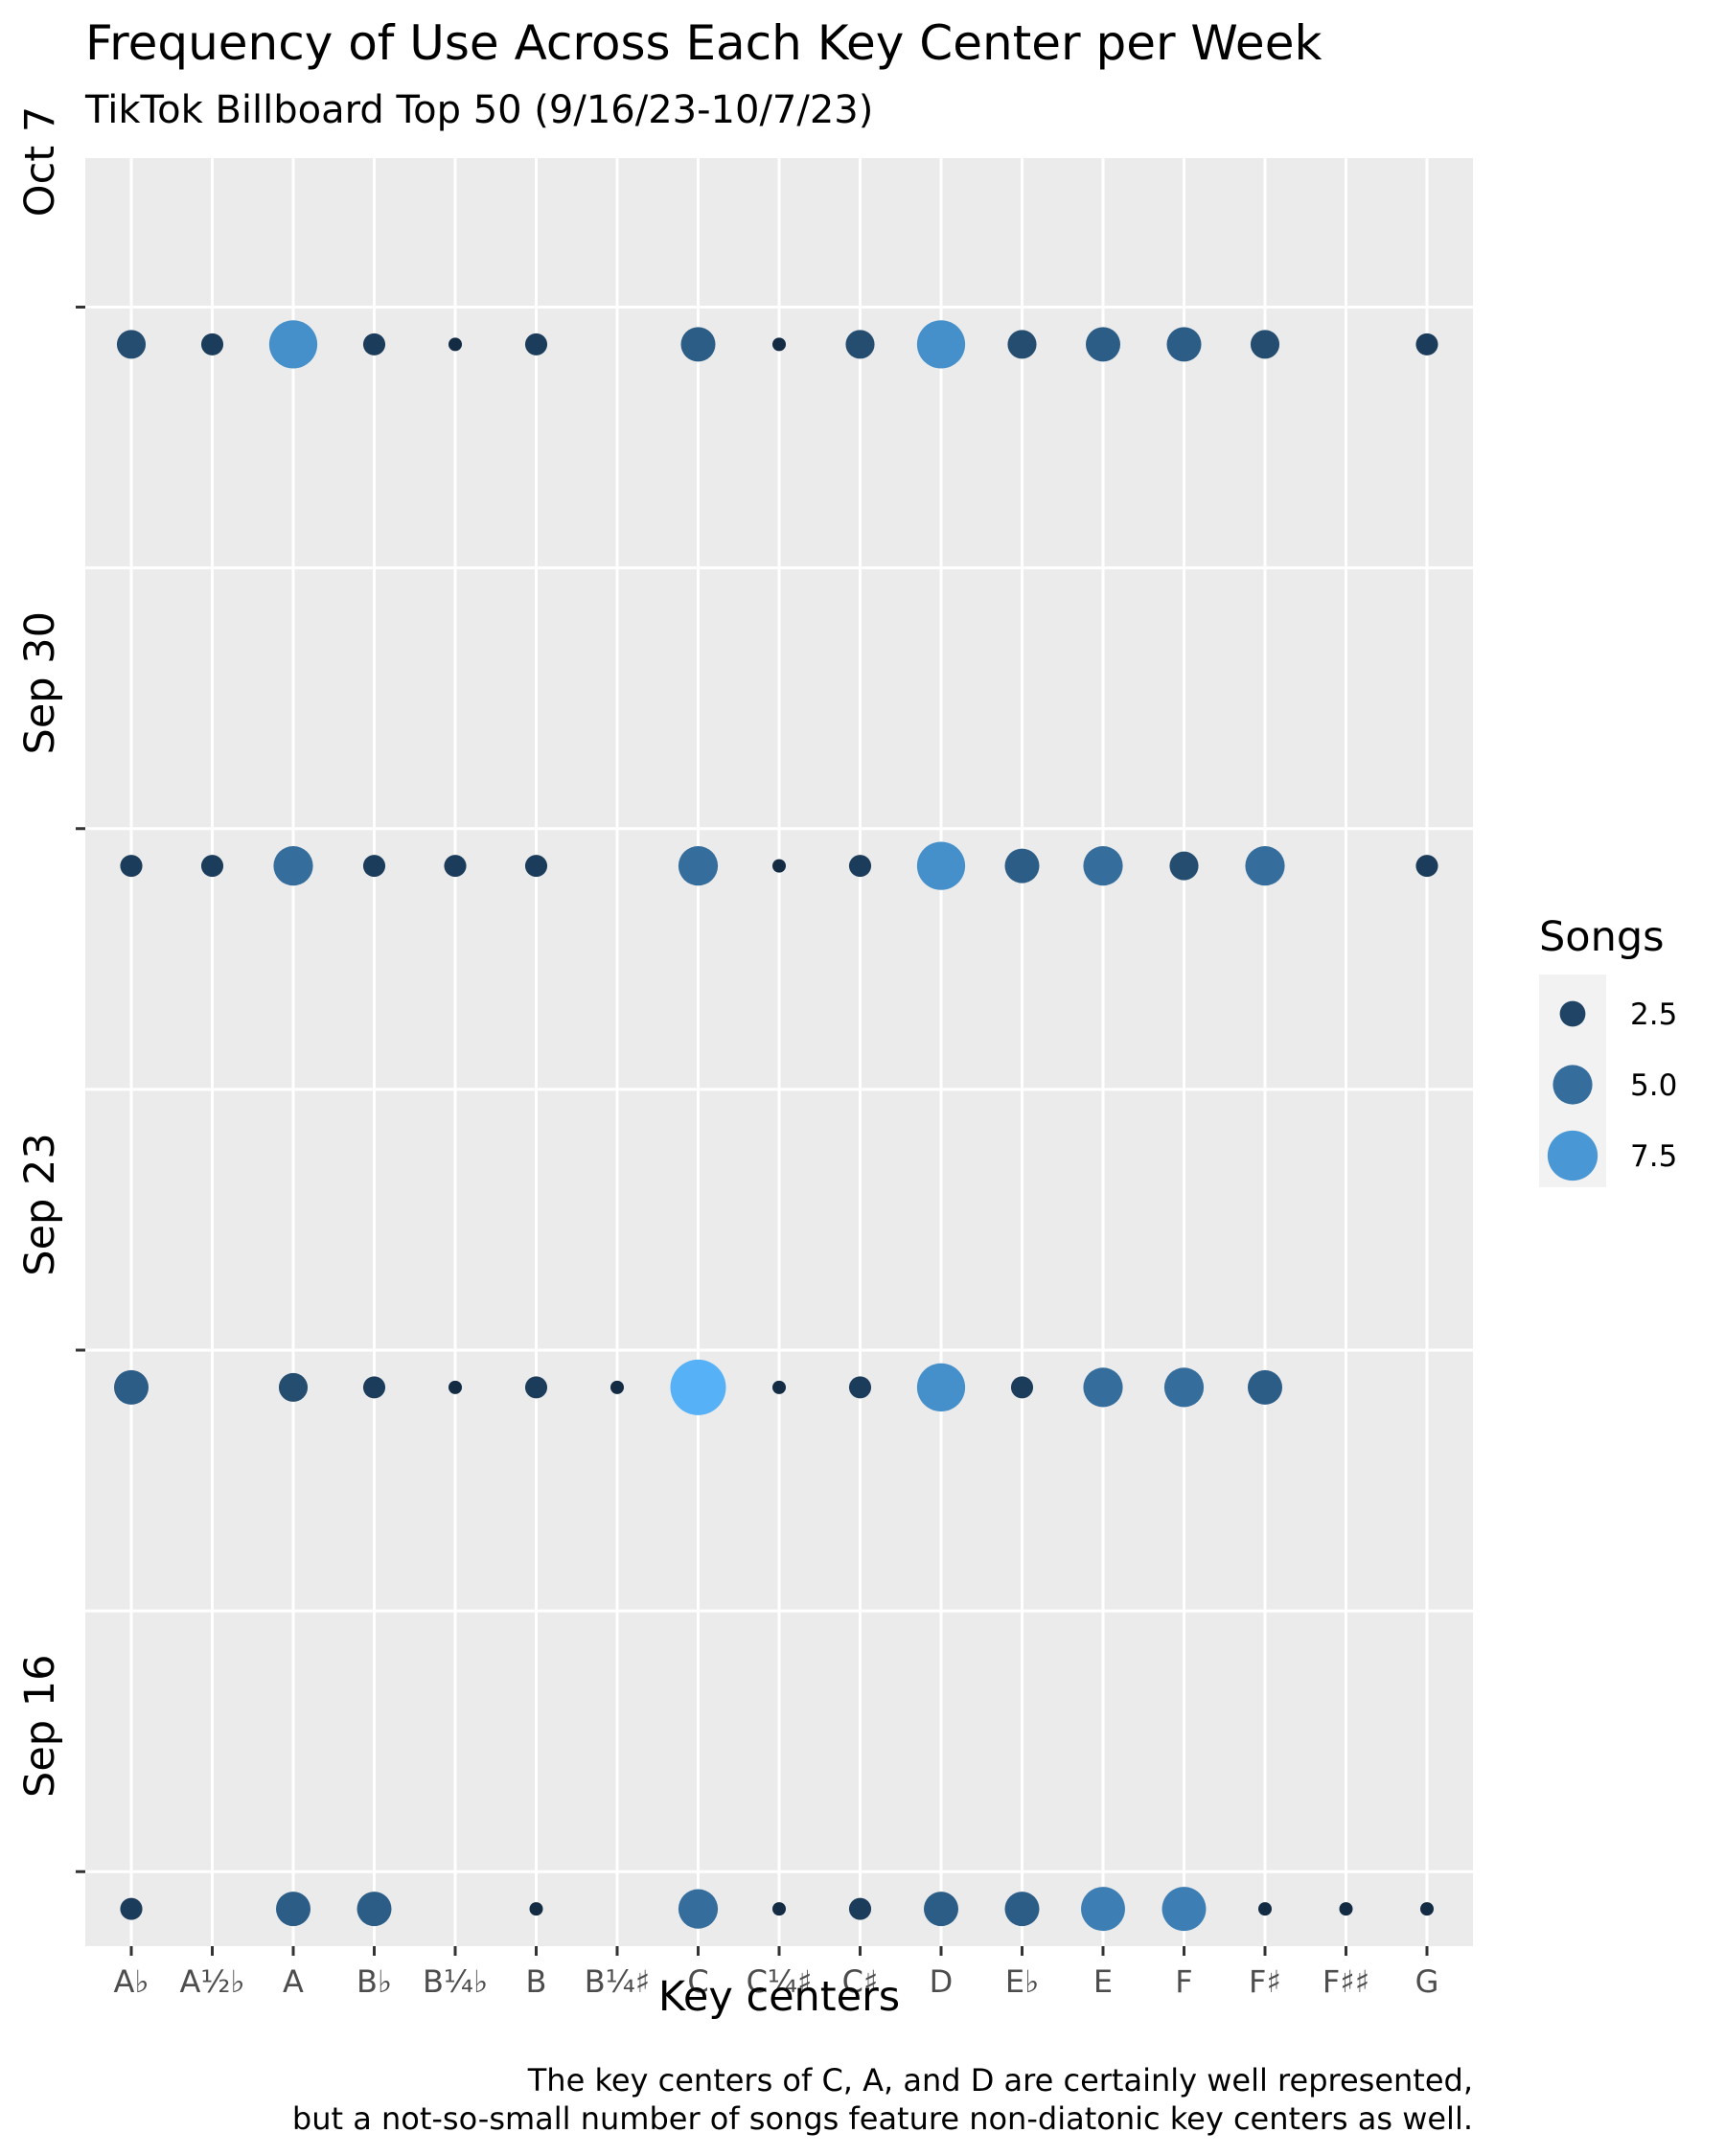 The height and width of the screenshot is (2156, 1725). Describe the element at coordinates (40, 1204) in the screenshot. I see `y-tick-label: Sep 23` at that location.